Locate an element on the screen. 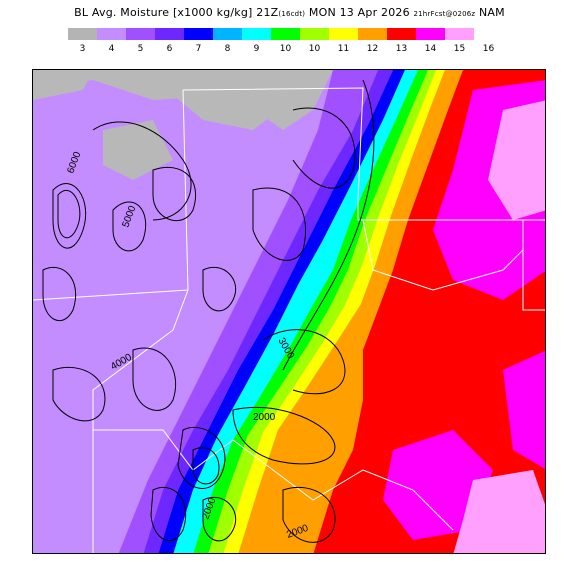 This screenshot has width=579, height=579. legend-tick-label: 4 is located at coordinates (111, 49).